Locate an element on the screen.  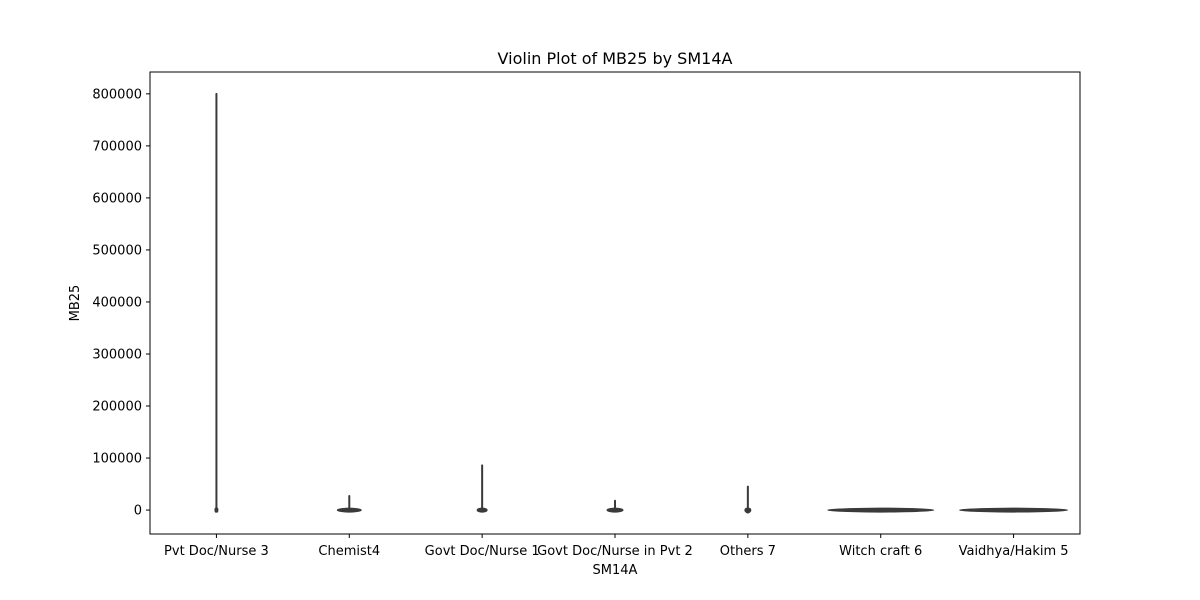
x-tick-label: Vaidhya/Hakim 5 is located at coordinates (1014, 551).